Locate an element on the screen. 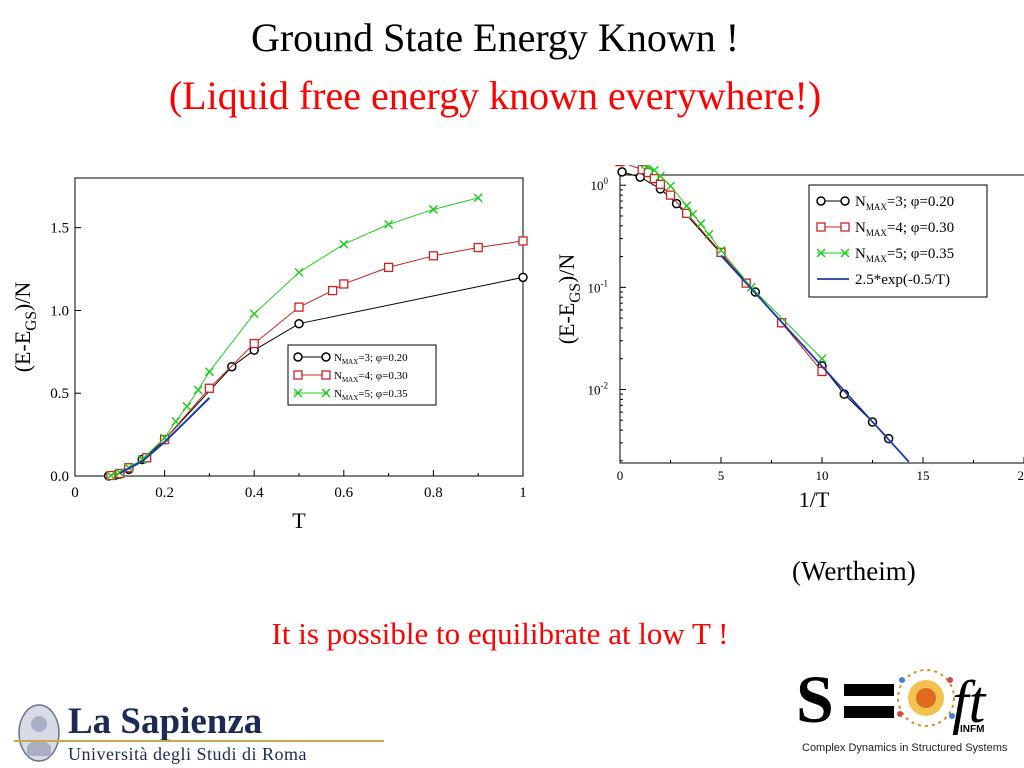  x-tick-label: 0.2 is located at coordinates (164, 493).